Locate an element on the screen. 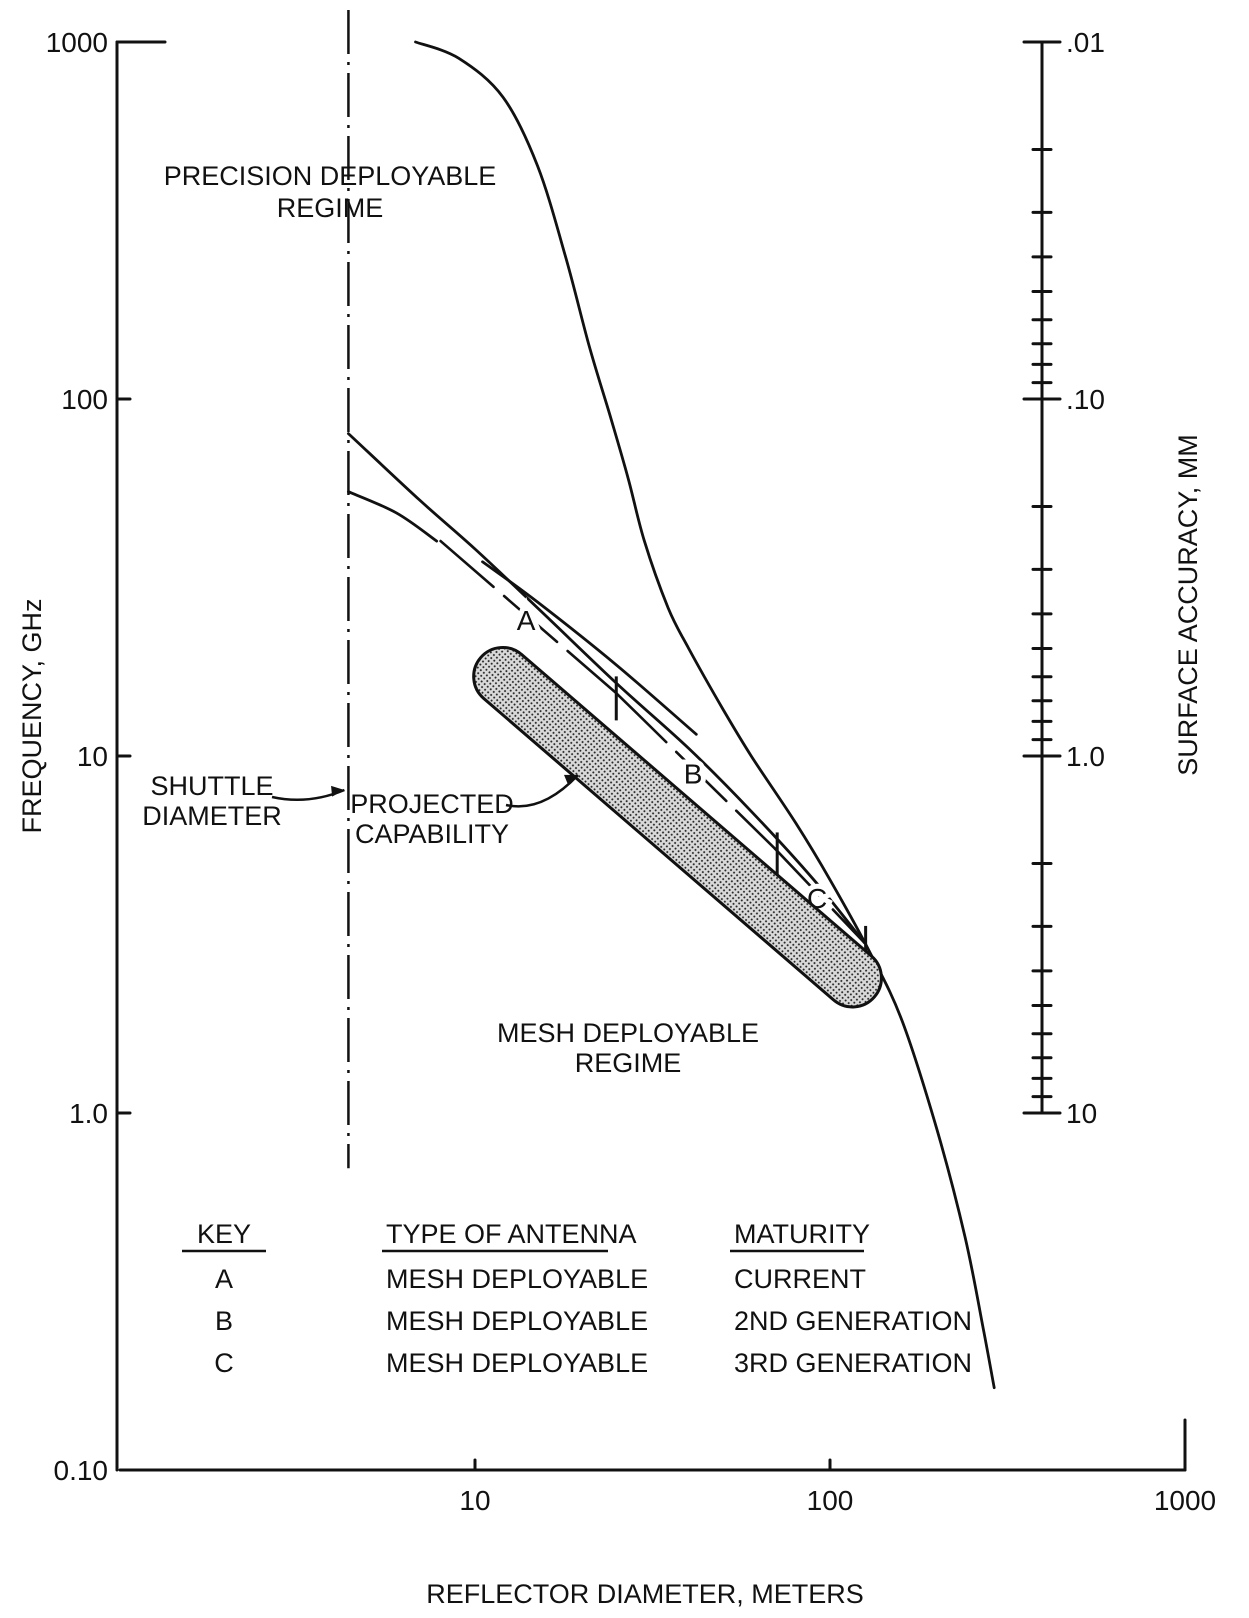 The height and width of the screenshot is (1618, 1249). projected-capability-label: CAPABILITY is located at coordinates (432, 834).